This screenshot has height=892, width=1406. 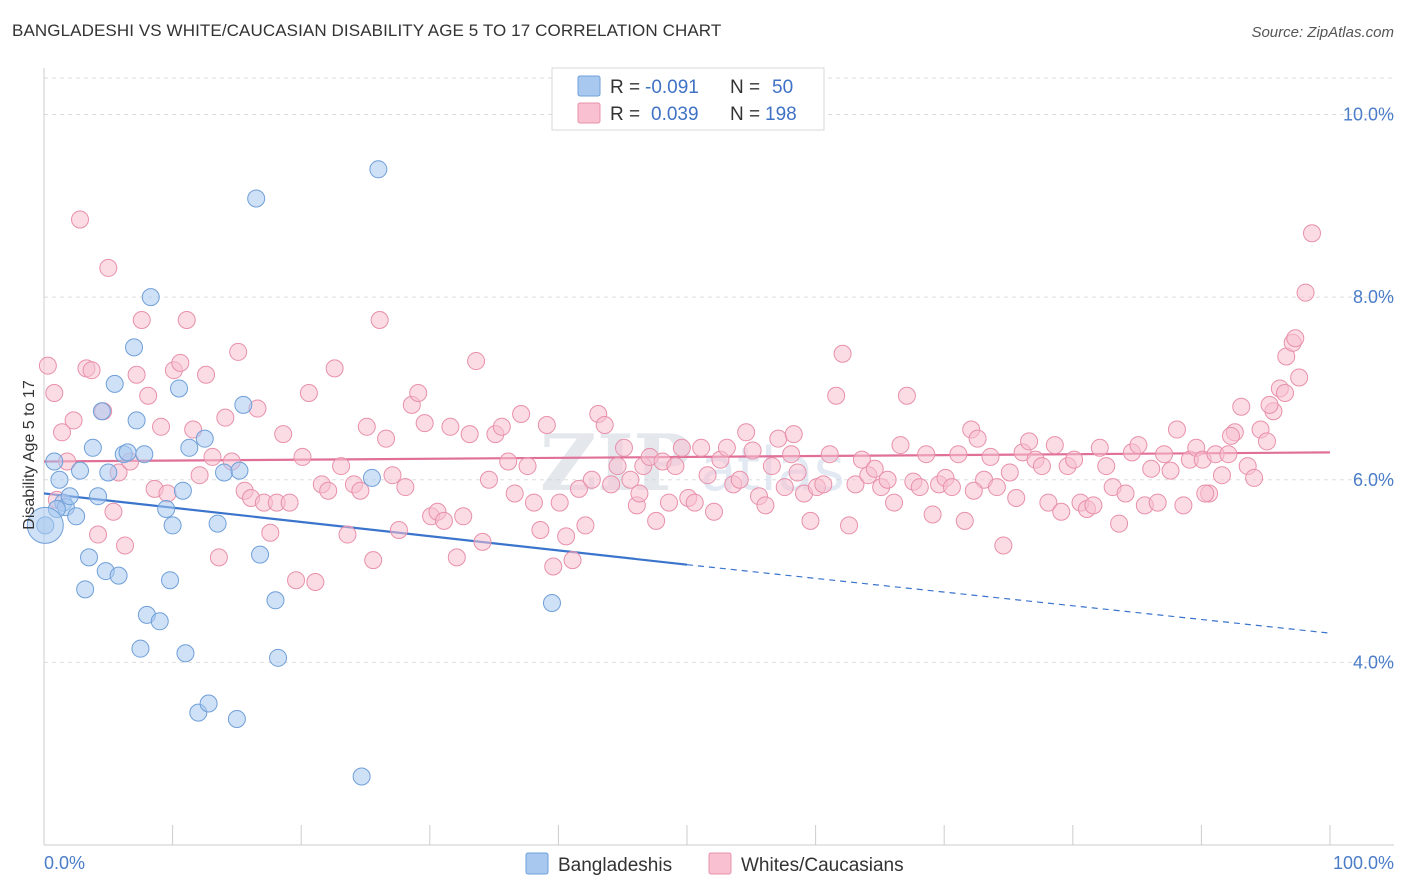 What do you see at coordinates (1363, 863) in the screenshot?
I see `x-tick-label: 100.0%` at bounding box center [1363, 863].